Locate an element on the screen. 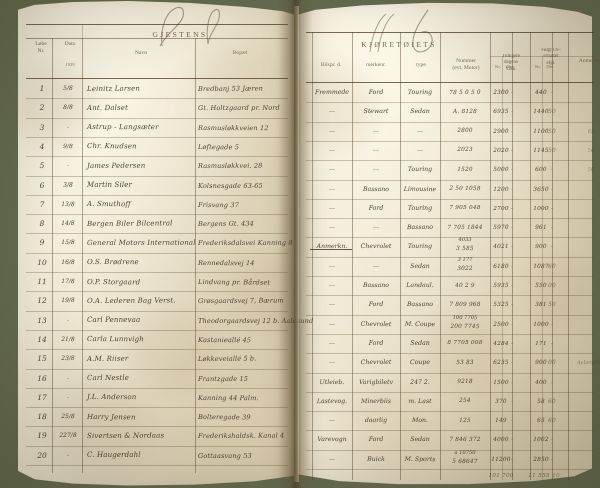 Image resolution: width=600 pixels, height=488 pixels. cell-merkenr: Minerbiis is located at coordinates (376, 401).